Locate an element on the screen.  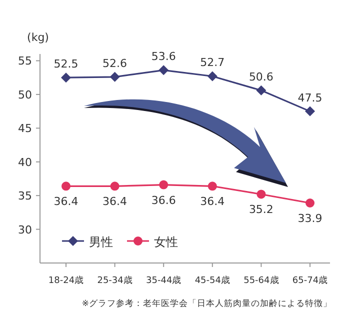
y-tick-label: 45 is located at coordinates (25, 129).